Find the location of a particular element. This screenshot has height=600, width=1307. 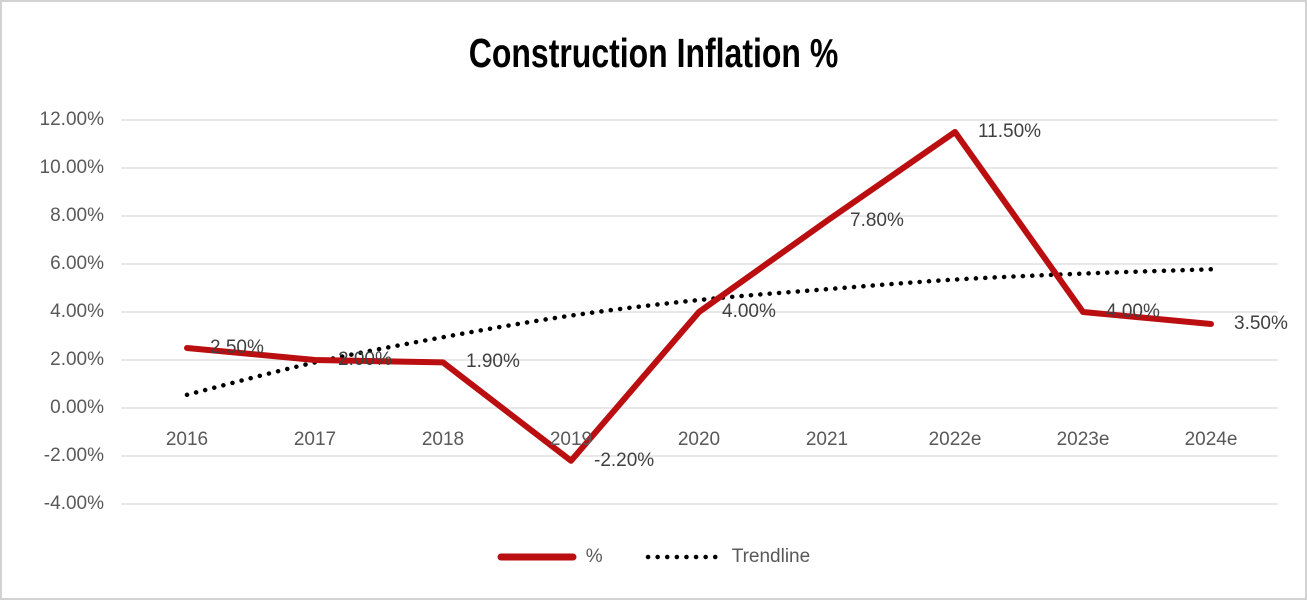

x-axis-label: 2024e is located at coordinates (1211, 439).